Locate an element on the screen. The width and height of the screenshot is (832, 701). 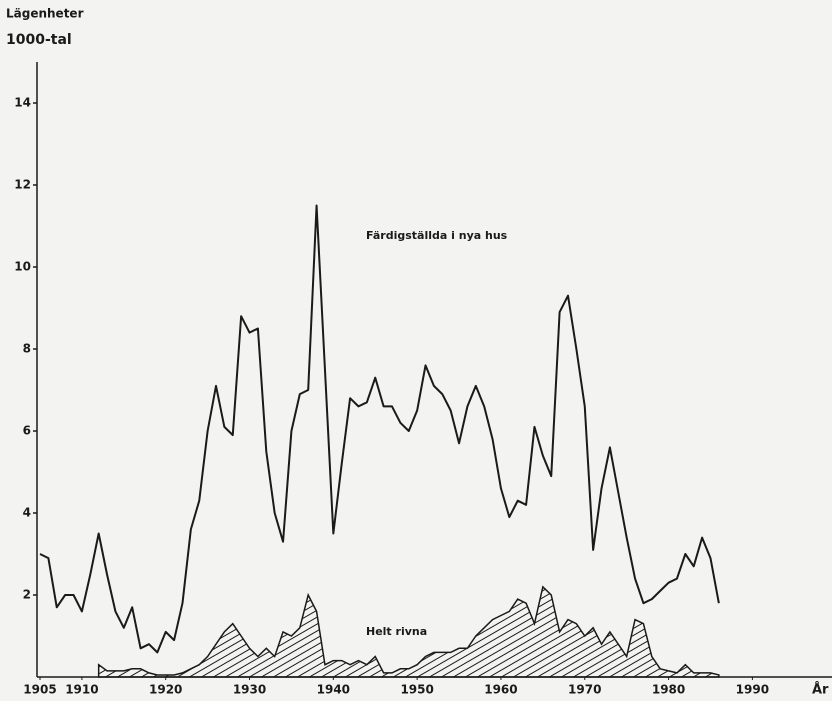
x-tick-label: 1910 is located at coordinates (81, 690).